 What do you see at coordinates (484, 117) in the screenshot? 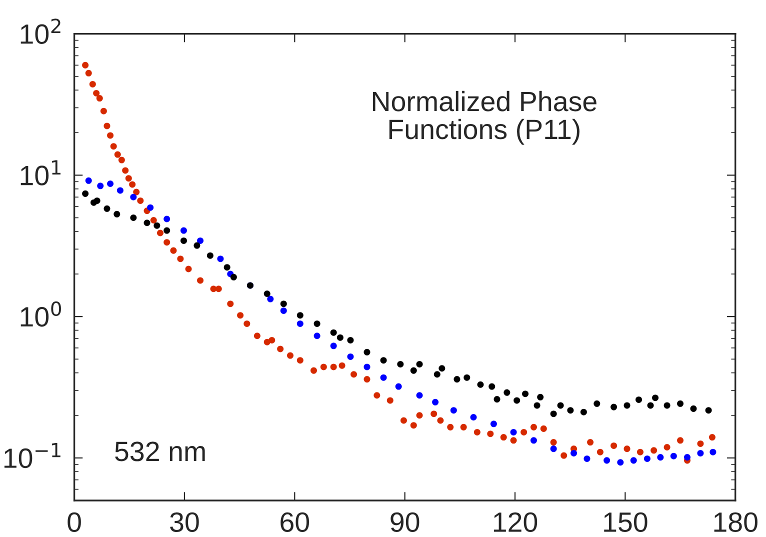
I see `annotation: Normalized Phase Functions (P11)` at bounding box center [484, 117].